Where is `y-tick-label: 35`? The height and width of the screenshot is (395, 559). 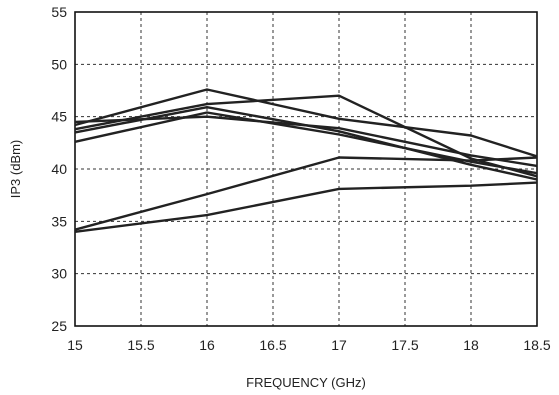
y-tick-label: 35 is located at coordinates (59, 221).